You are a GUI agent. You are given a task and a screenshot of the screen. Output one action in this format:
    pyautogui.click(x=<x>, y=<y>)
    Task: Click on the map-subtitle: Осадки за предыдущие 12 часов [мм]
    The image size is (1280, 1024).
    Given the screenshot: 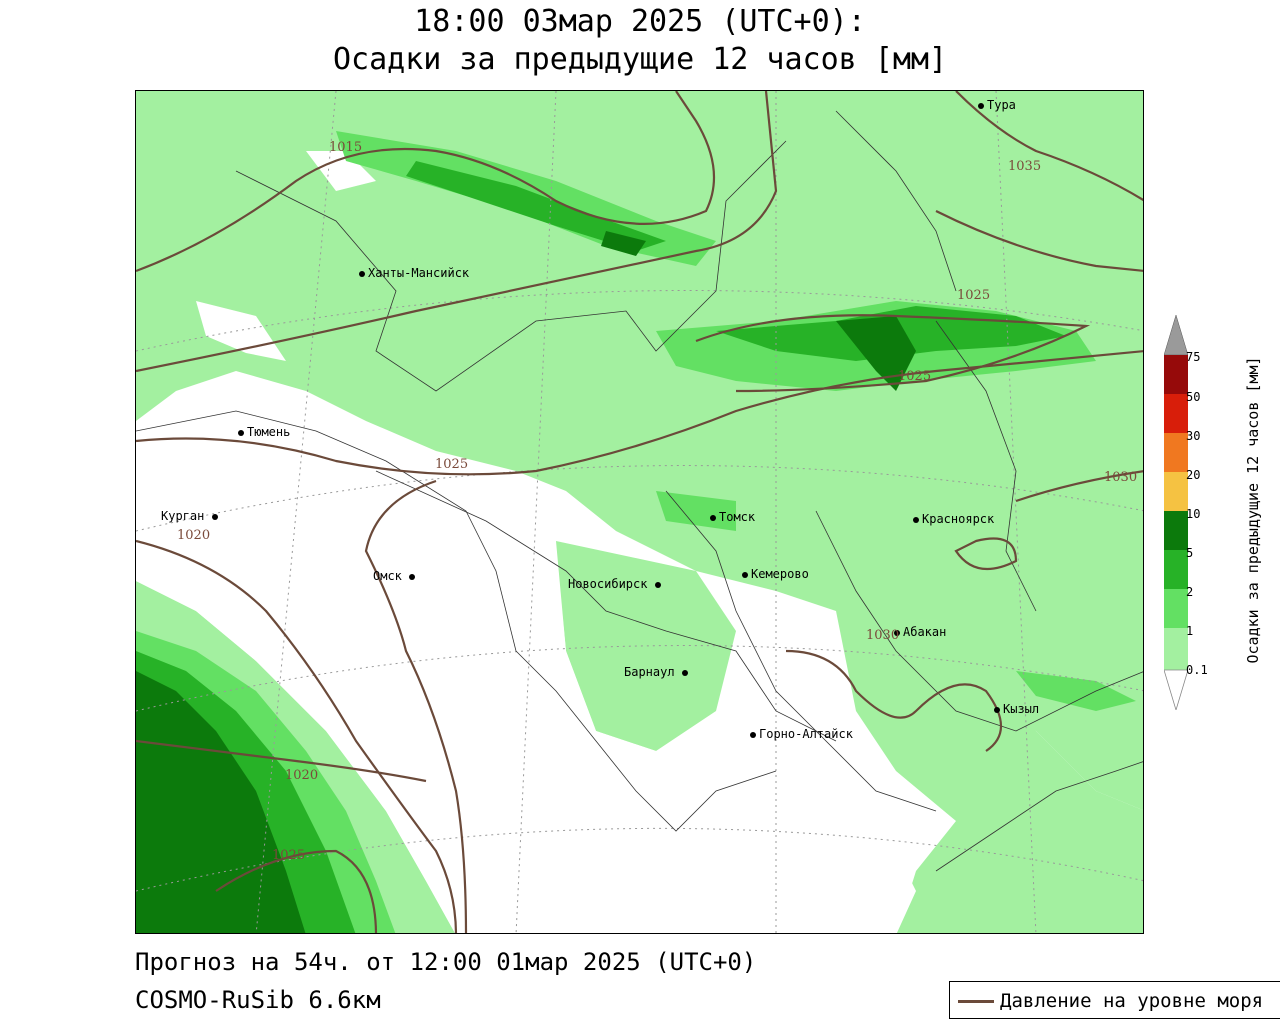 What is the action you would take?
    pyautogui.click(x=640, y=59)
    